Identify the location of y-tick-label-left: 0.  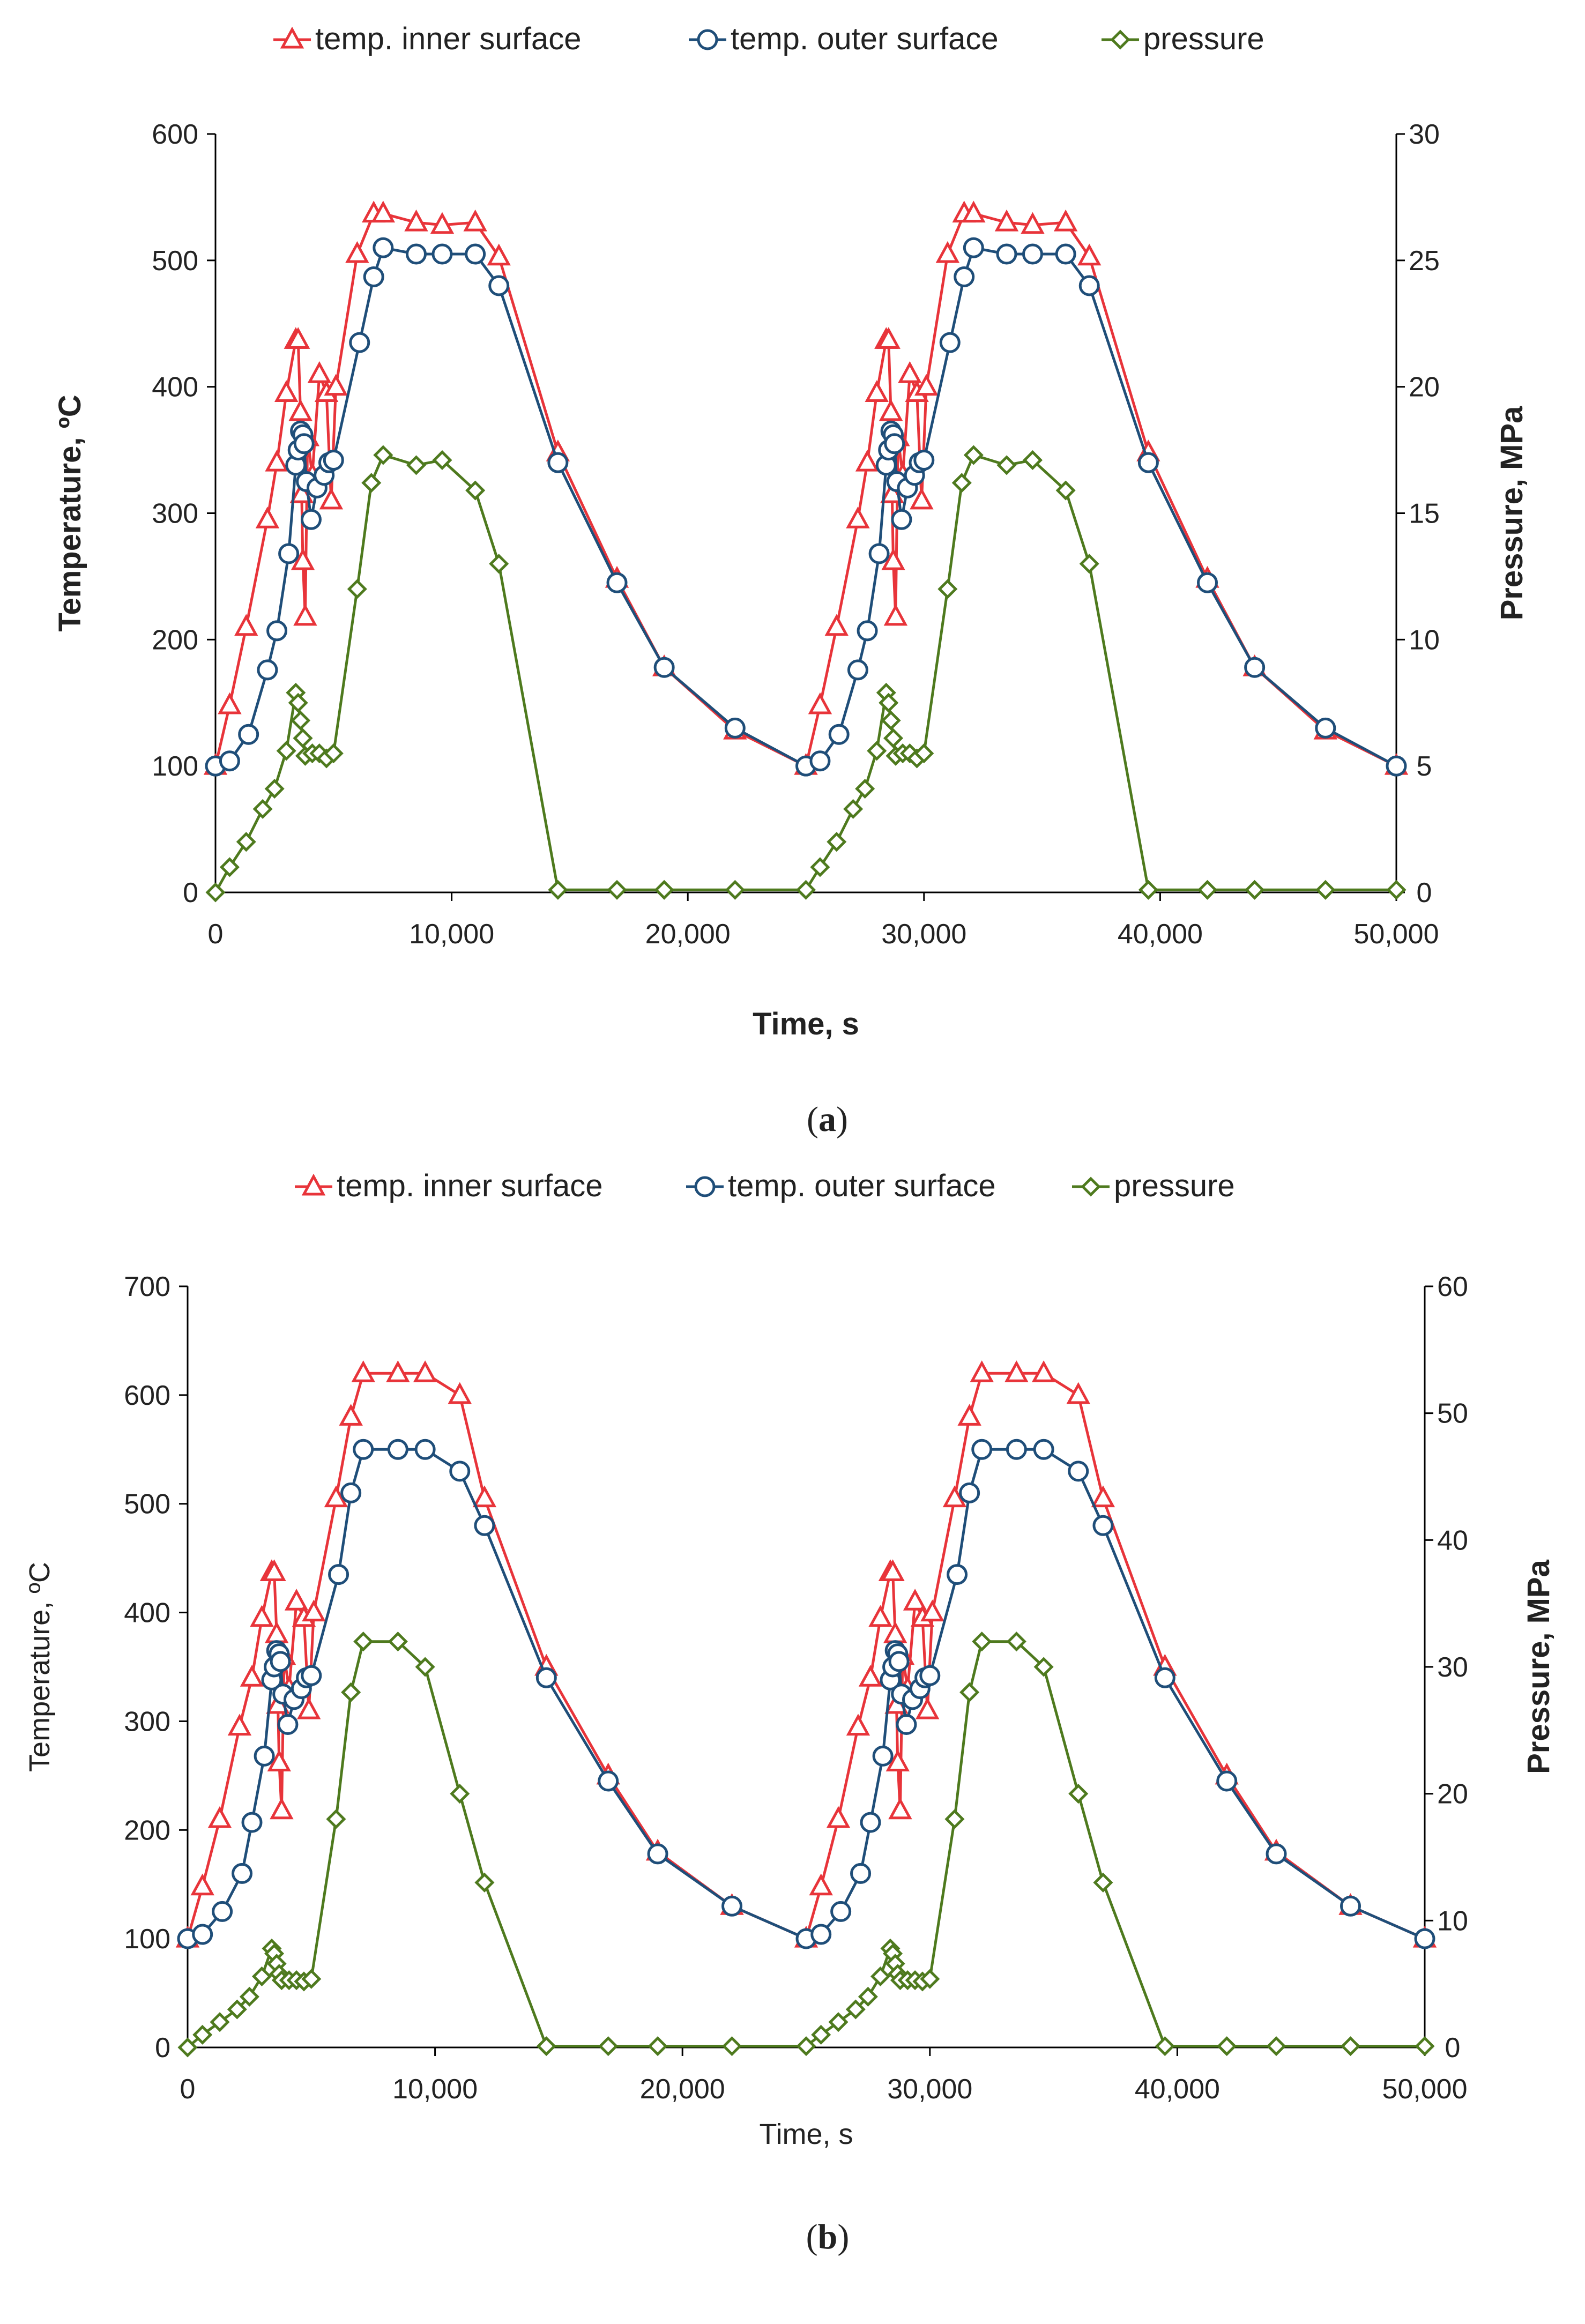
(190, 893).